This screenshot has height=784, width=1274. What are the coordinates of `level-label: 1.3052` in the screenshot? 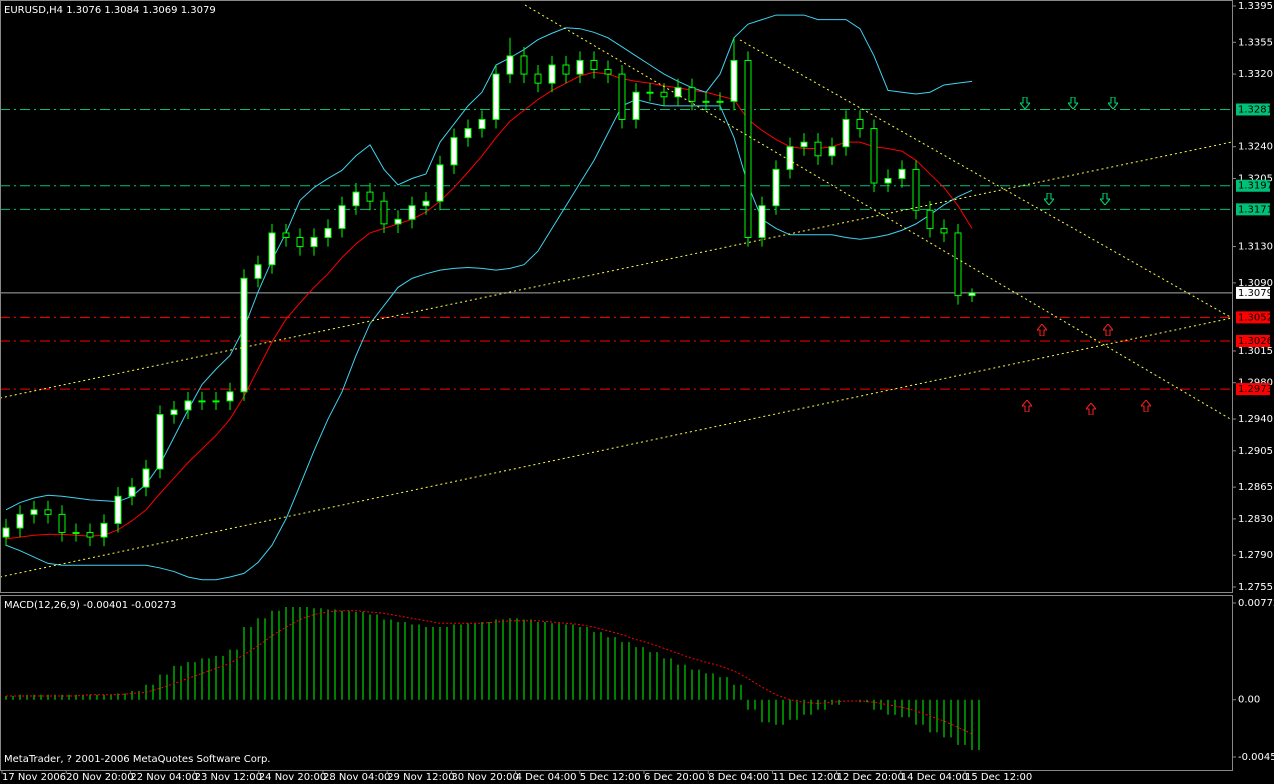 It's located at (1255, 317).